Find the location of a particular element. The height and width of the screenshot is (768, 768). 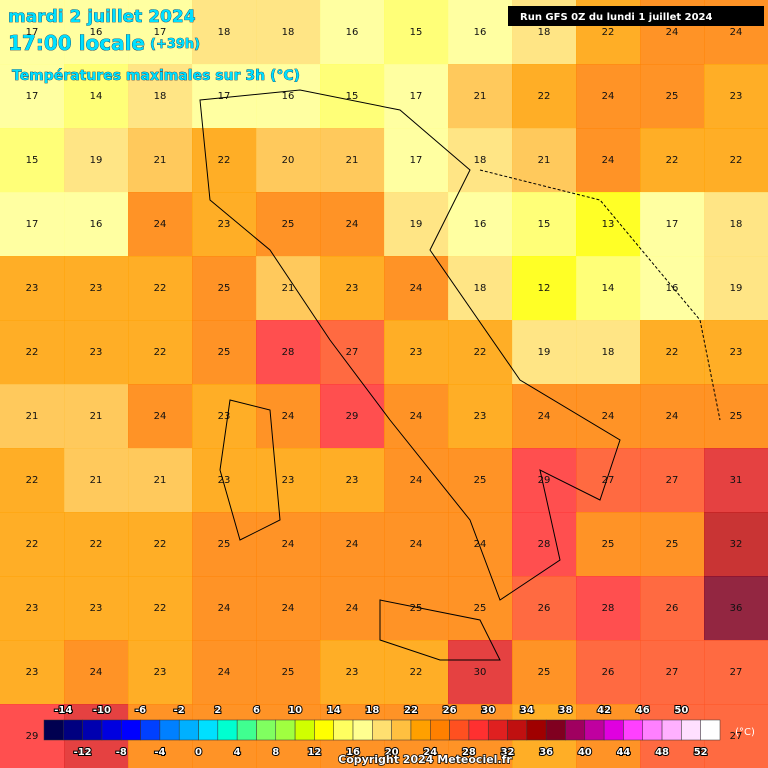

temp-value: 19 is located at coordinates (416, 224).